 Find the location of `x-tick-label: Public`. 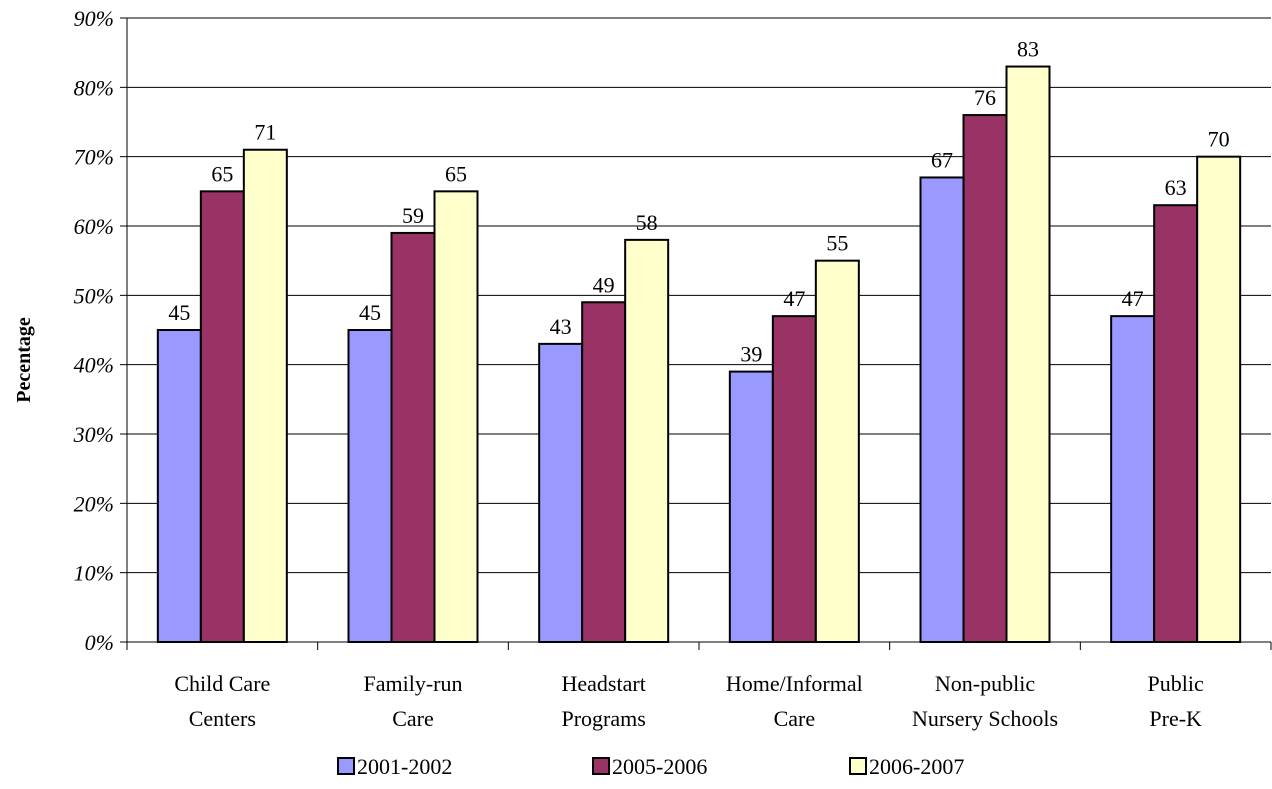

x-tick-label: Public is located at coordinates (1176, 683).